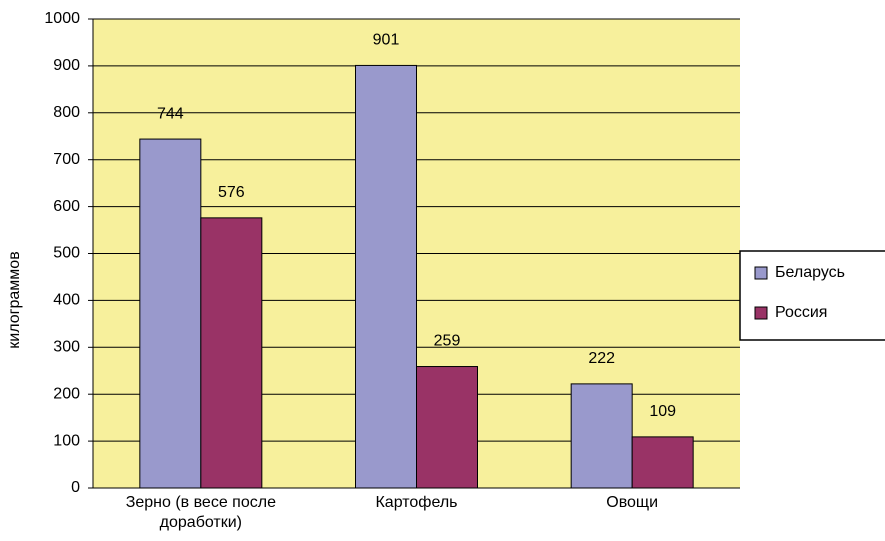  I want to click on y-tick-label: 300, so click(66, 347).